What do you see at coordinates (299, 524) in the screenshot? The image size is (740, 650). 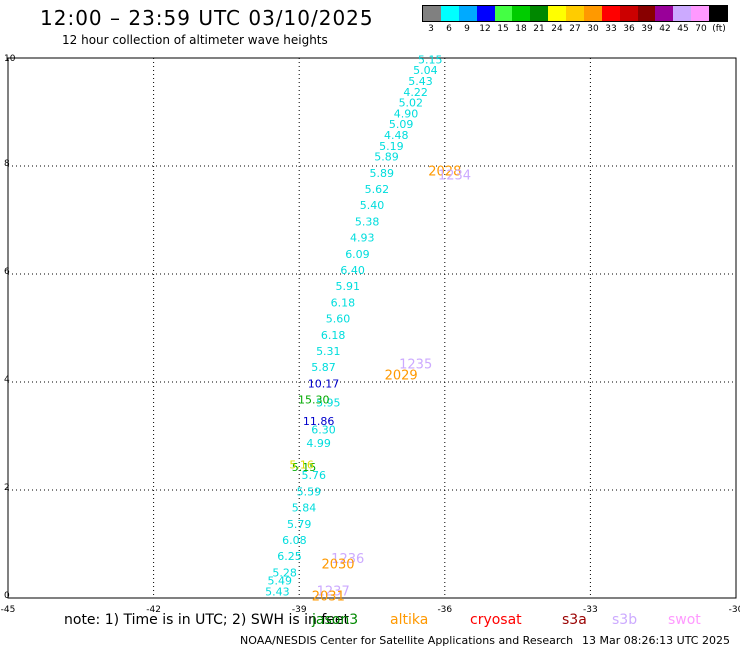 I see `data-point-label: 5.79` at bounding box center [299, 524].